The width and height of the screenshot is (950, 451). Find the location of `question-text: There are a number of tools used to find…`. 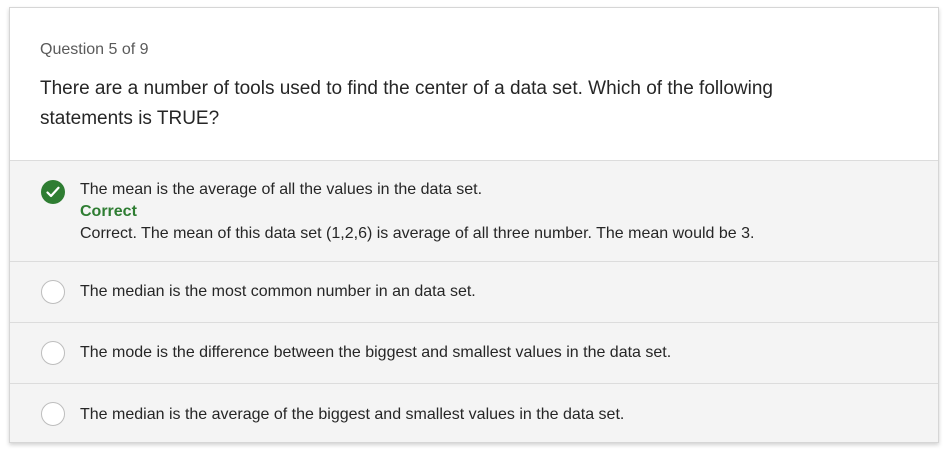

question-text: There are a number of tools used to find… is located at coordinates (406, 103).